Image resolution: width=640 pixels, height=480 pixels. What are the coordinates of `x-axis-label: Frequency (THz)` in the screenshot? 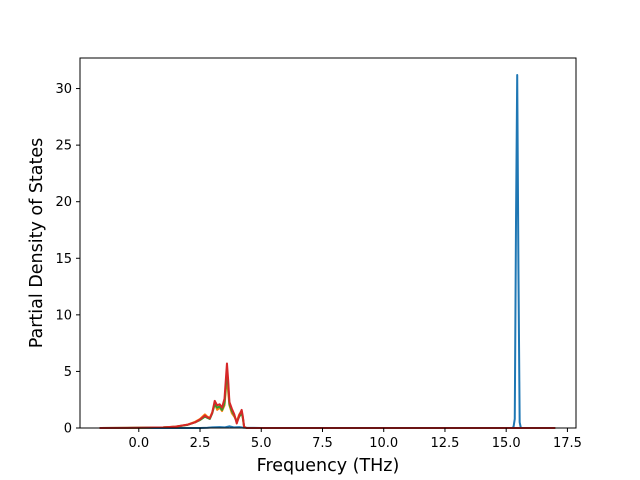 It's located at (328, 466).